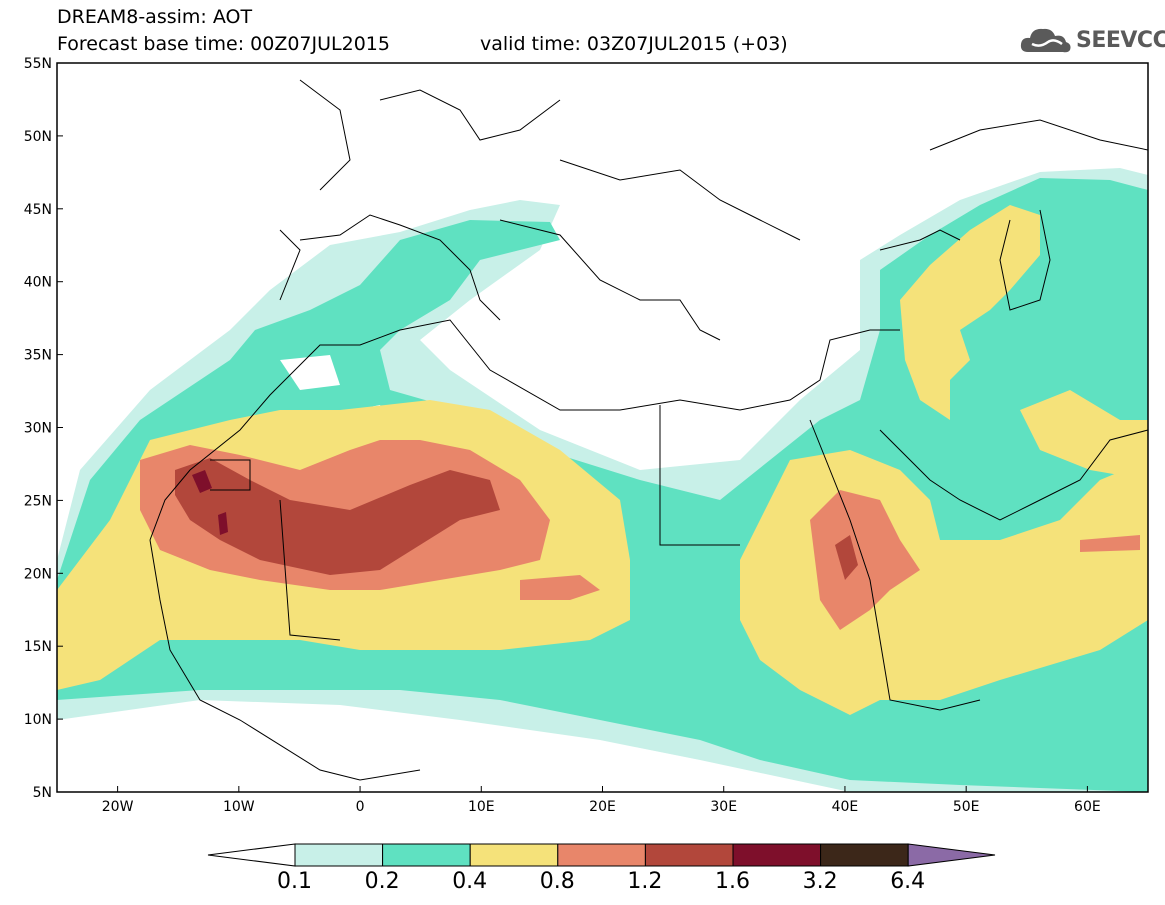 The height and width of the screenshot is (905, 1165). I want to click on lon-label: 20E, so click(602, 807).